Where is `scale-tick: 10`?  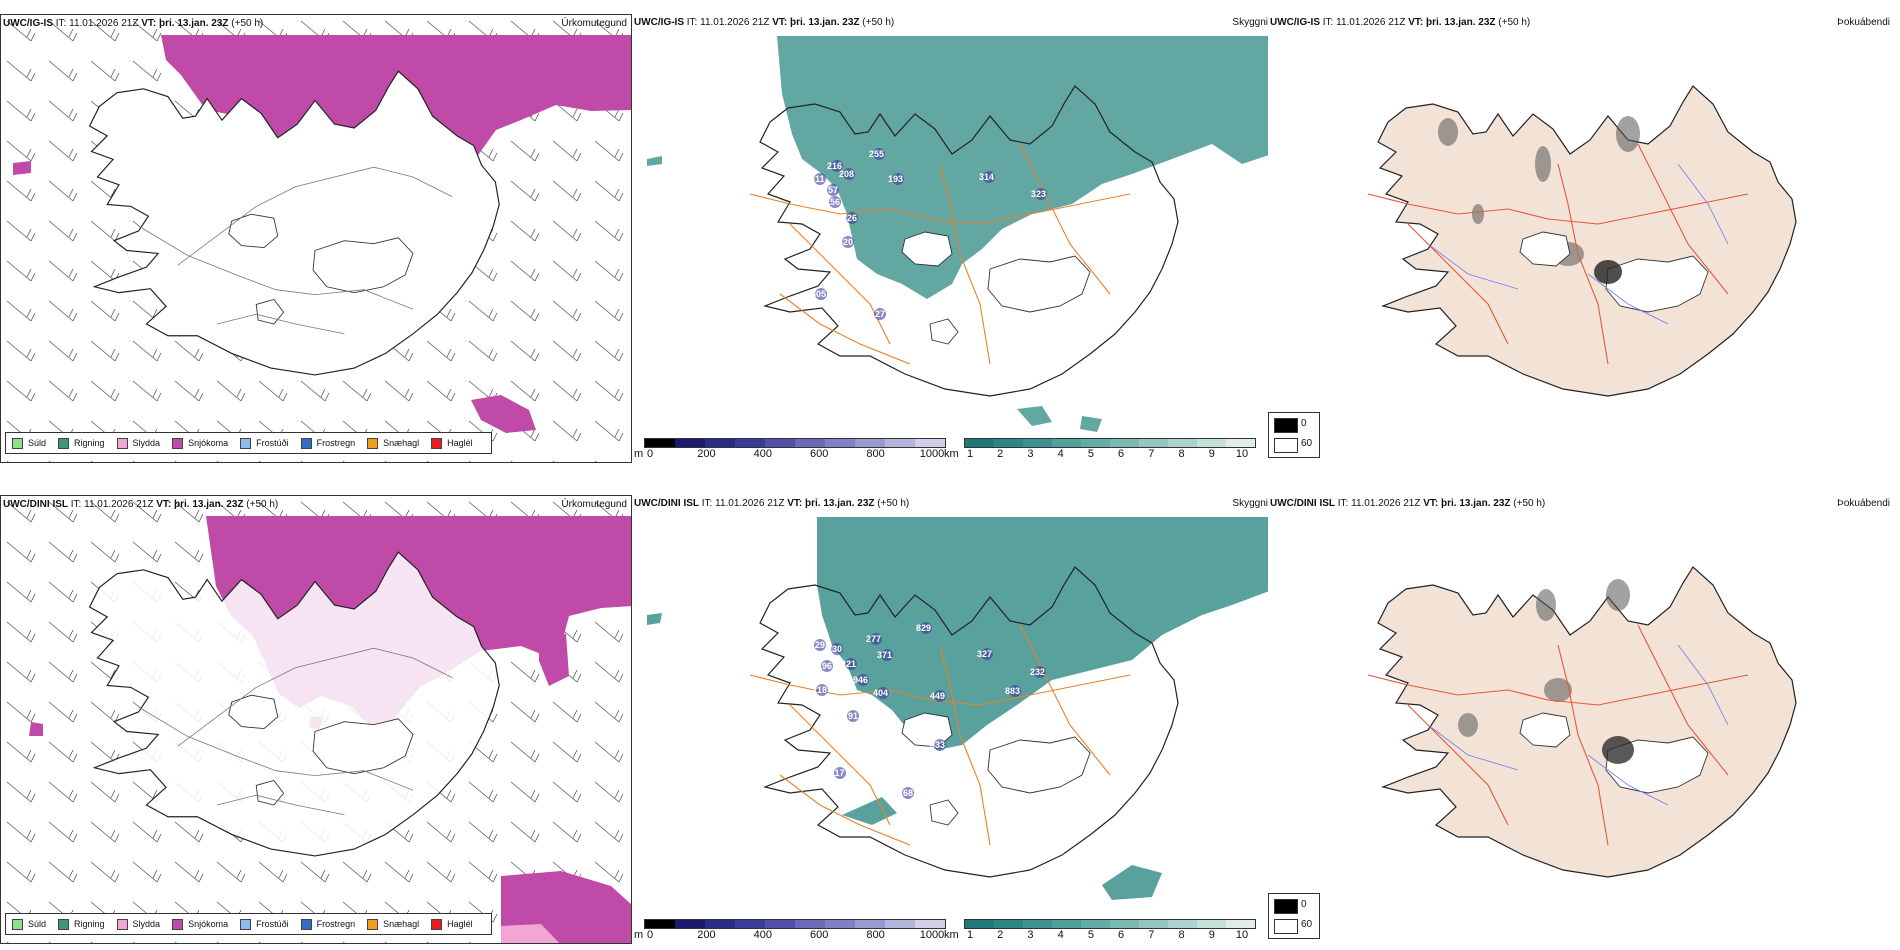
scale-tick: 10 is located at coordinates (1242, 454).